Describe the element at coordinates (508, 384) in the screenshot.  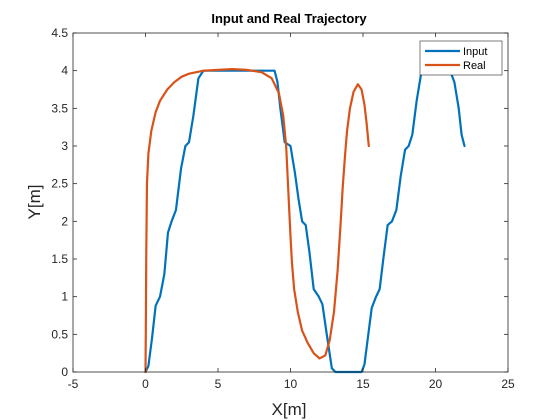
I see `x-tick-label: 25` at that location.